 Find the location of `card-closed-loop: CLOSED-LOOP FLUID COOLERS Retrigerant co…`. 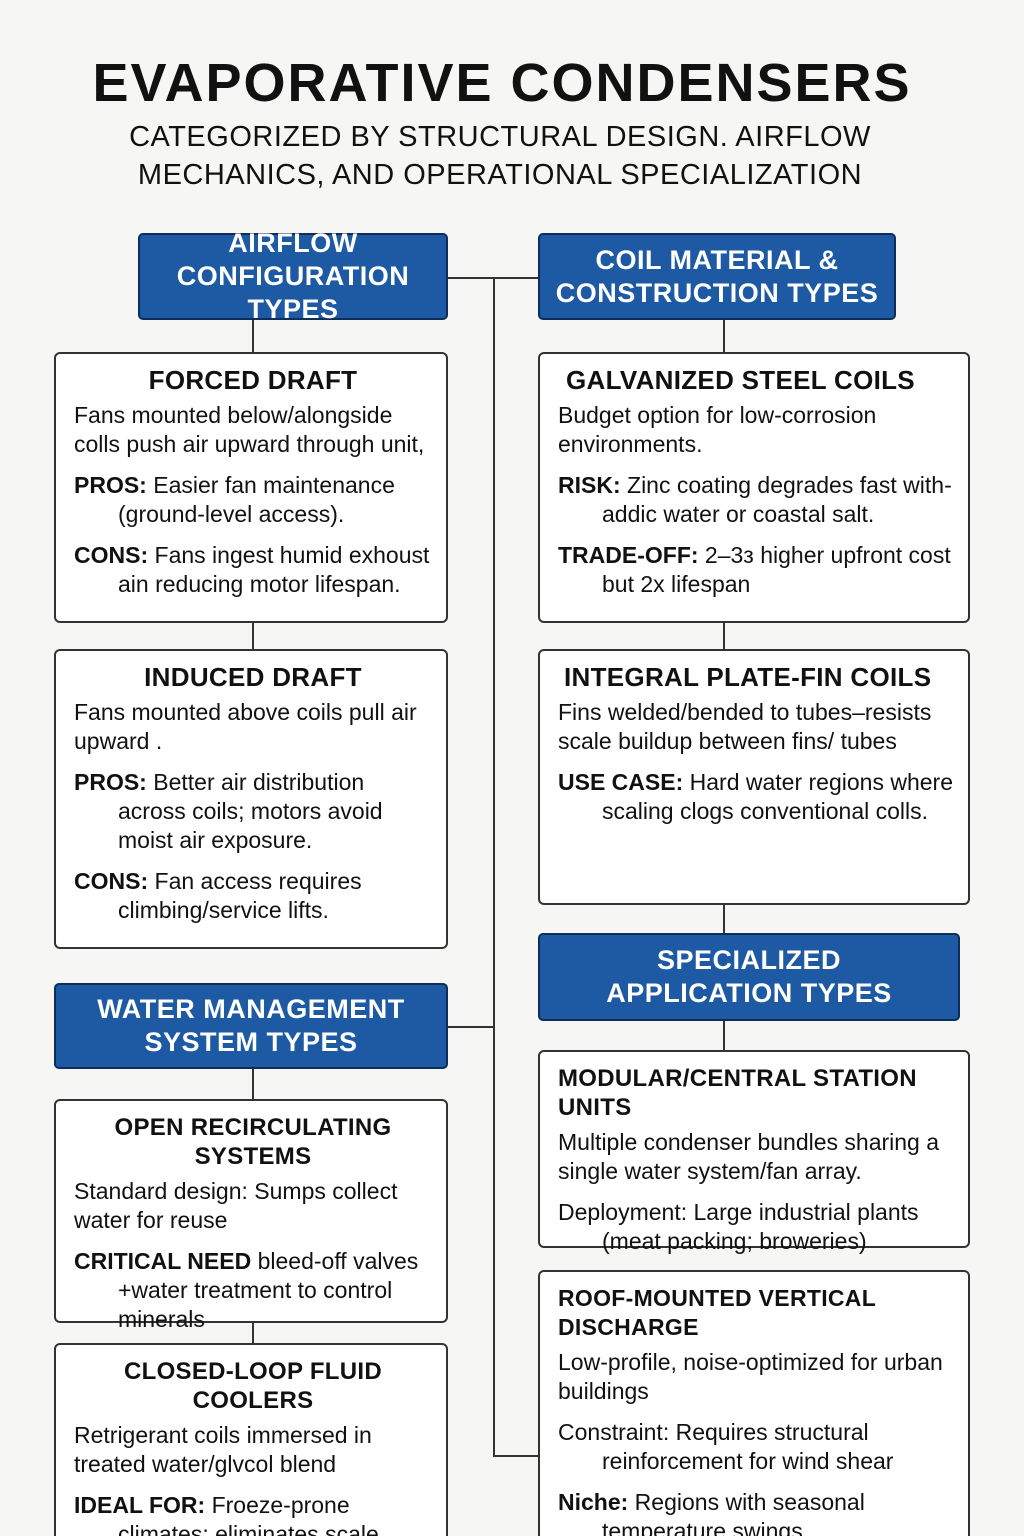

card-closed-loop: CLOSED-LOOP FLUID COOLERS Retrigerant co… is located at coordinates (251, 1439).